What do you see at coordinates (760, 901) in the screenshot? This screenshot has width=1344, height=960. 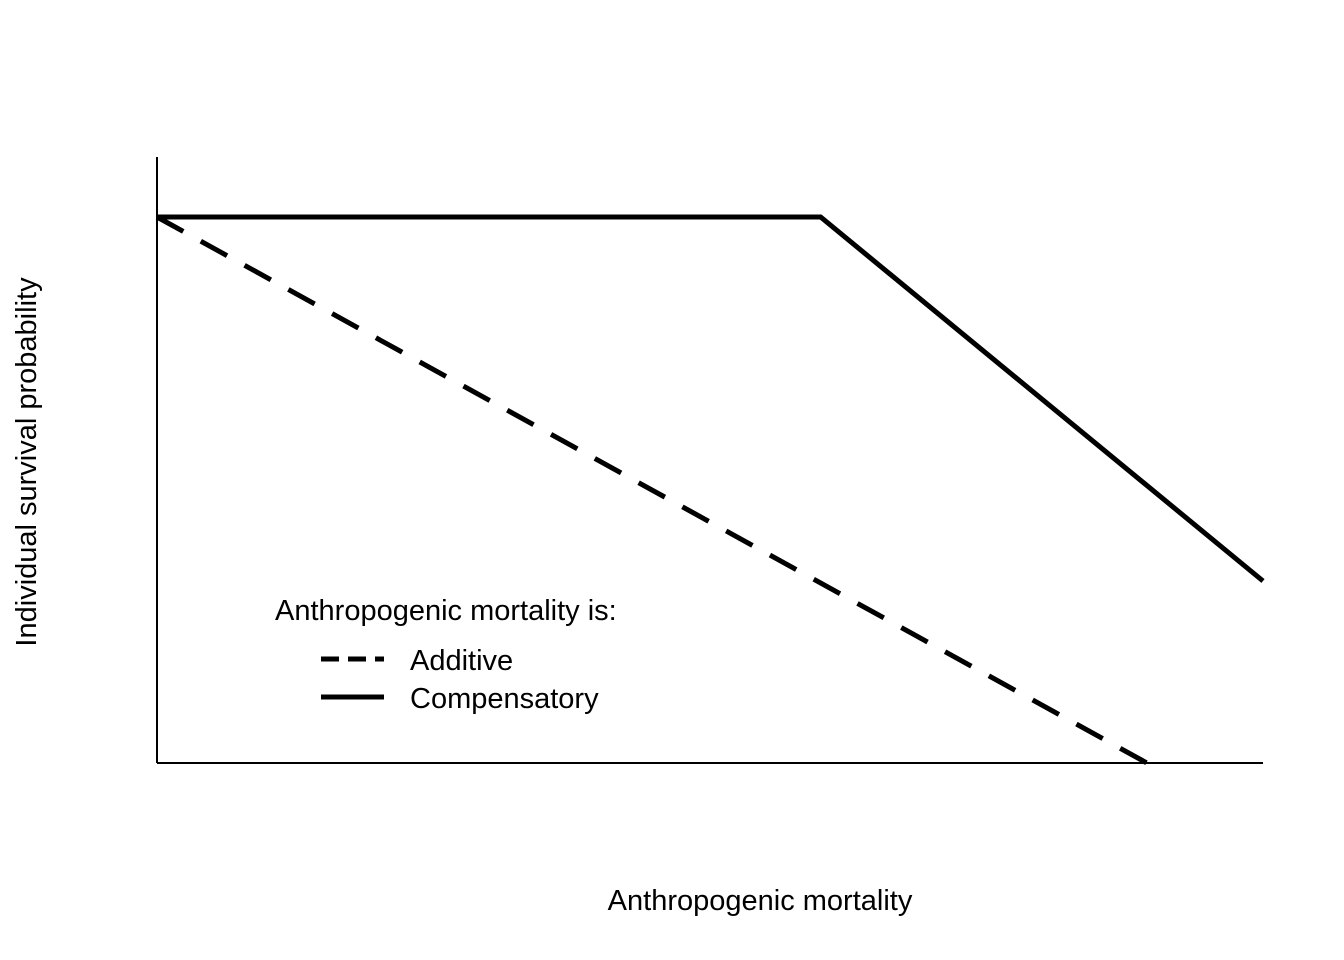 I see `x-axis-label: Anthropogenic mortality` at bounding box center [760, 901].